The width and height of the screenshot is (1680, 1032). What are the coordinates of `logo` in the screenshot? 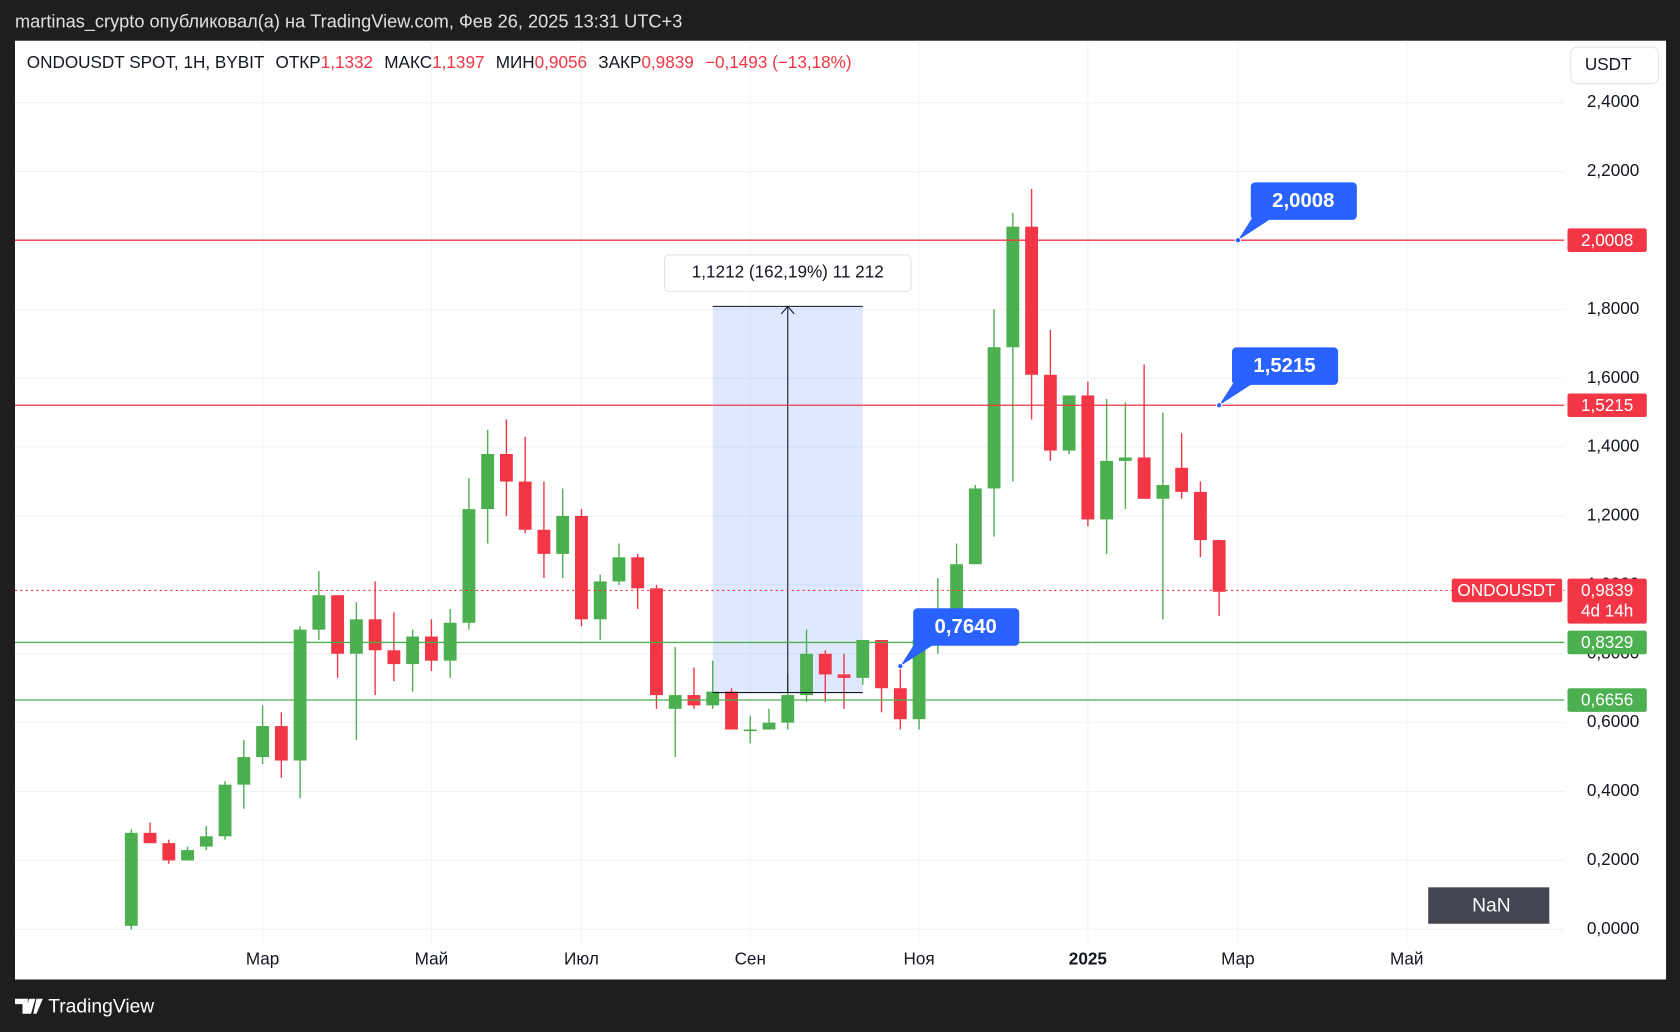 It's located at (29, 1006).